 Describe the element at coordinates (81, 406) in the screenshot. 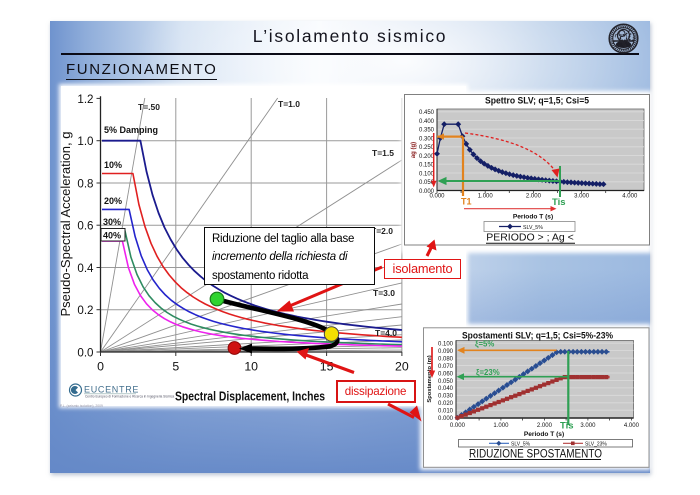

I see `svg-text: P.L. (seismic isolation), 2009` at that location.